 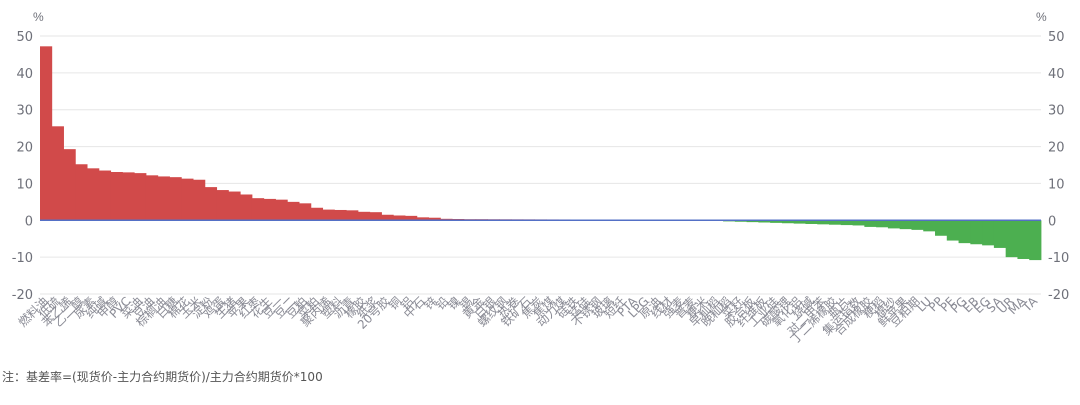 I want to click on footnote: 注：基差率=(现货价-主力合约期货价)/主力合约期货价*100, so click(x=162, y=377).